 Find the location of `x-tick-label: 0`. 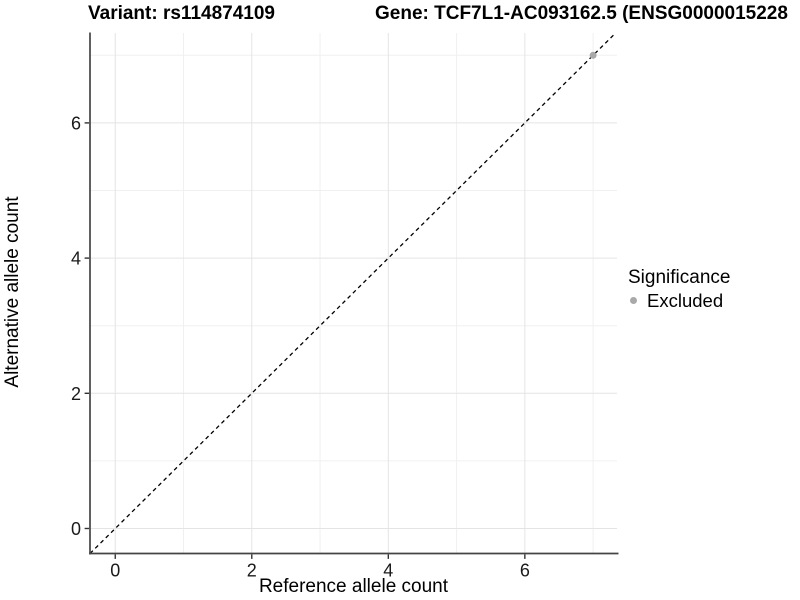

x-tick-label: 0 is located at coordinates (115, 571).